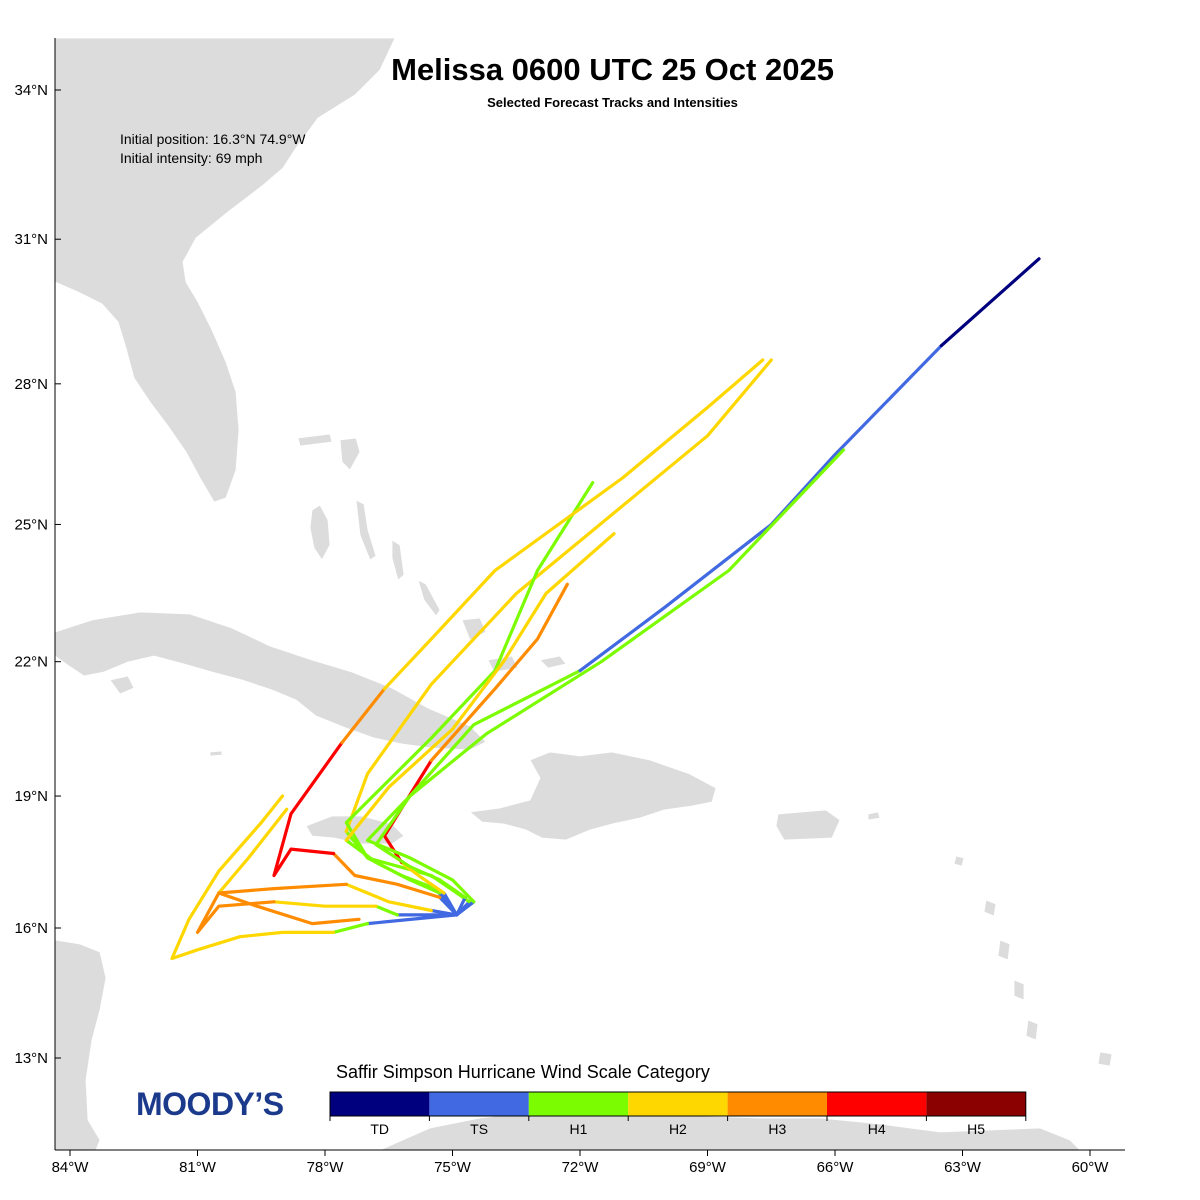 The height and width of the screenshot is (1200, 1200). I want to click on legend-swatch-ts, so click(479, 1104).